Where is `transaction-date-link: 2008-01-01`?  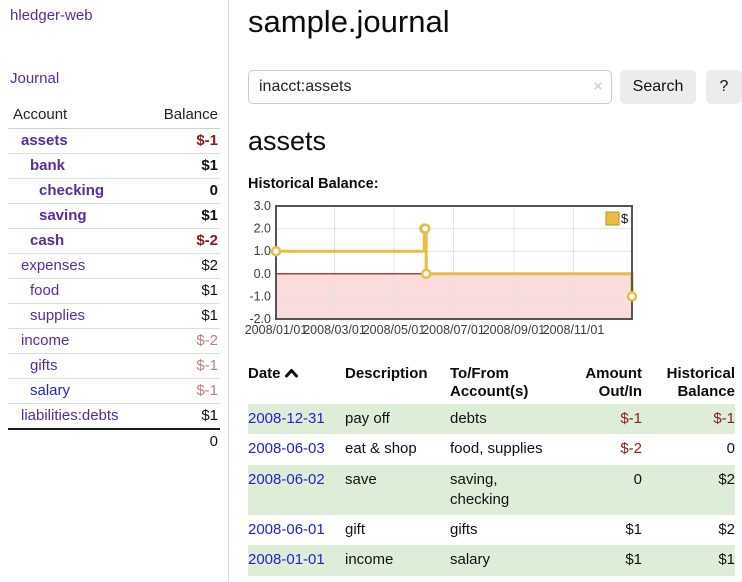
transaction-date-link: 2008-01-01 is located at coordinates (286, 560).